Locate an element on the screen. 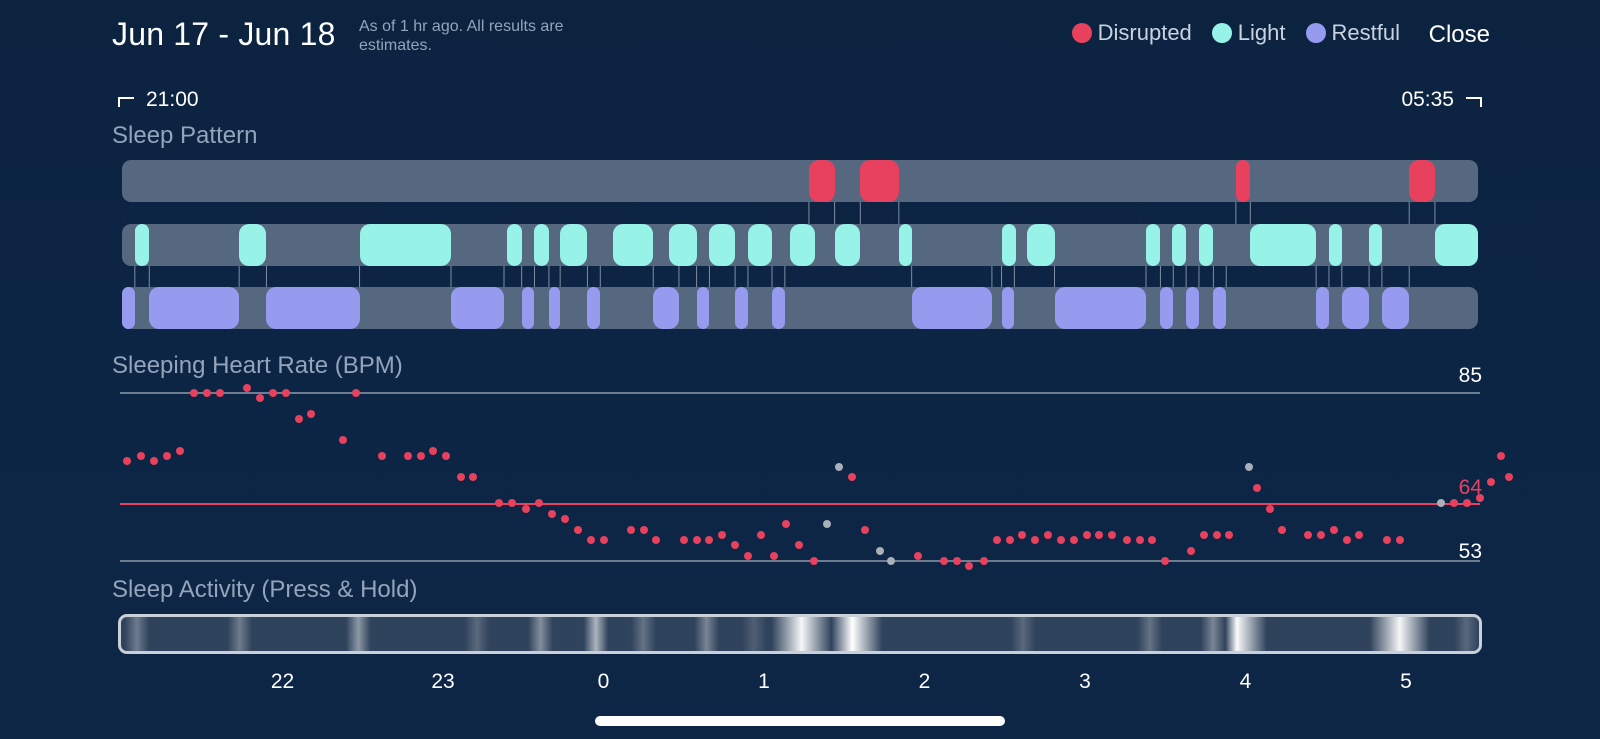  hr-avg-line is located at coordinates (800, 504).